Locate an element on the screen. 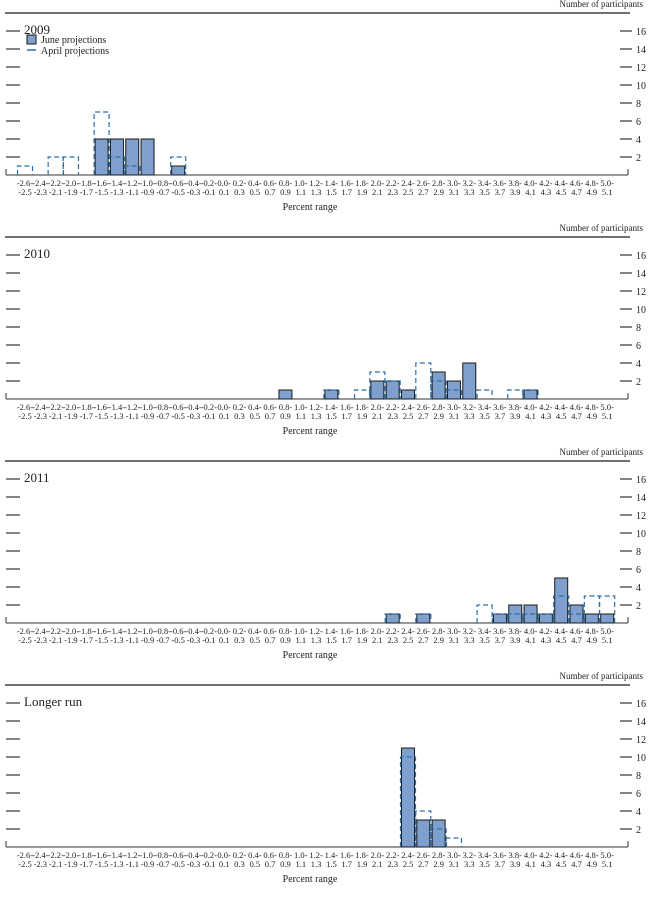  x-tick-label-bottom: -1.7 is located at coordinates (86, 640).